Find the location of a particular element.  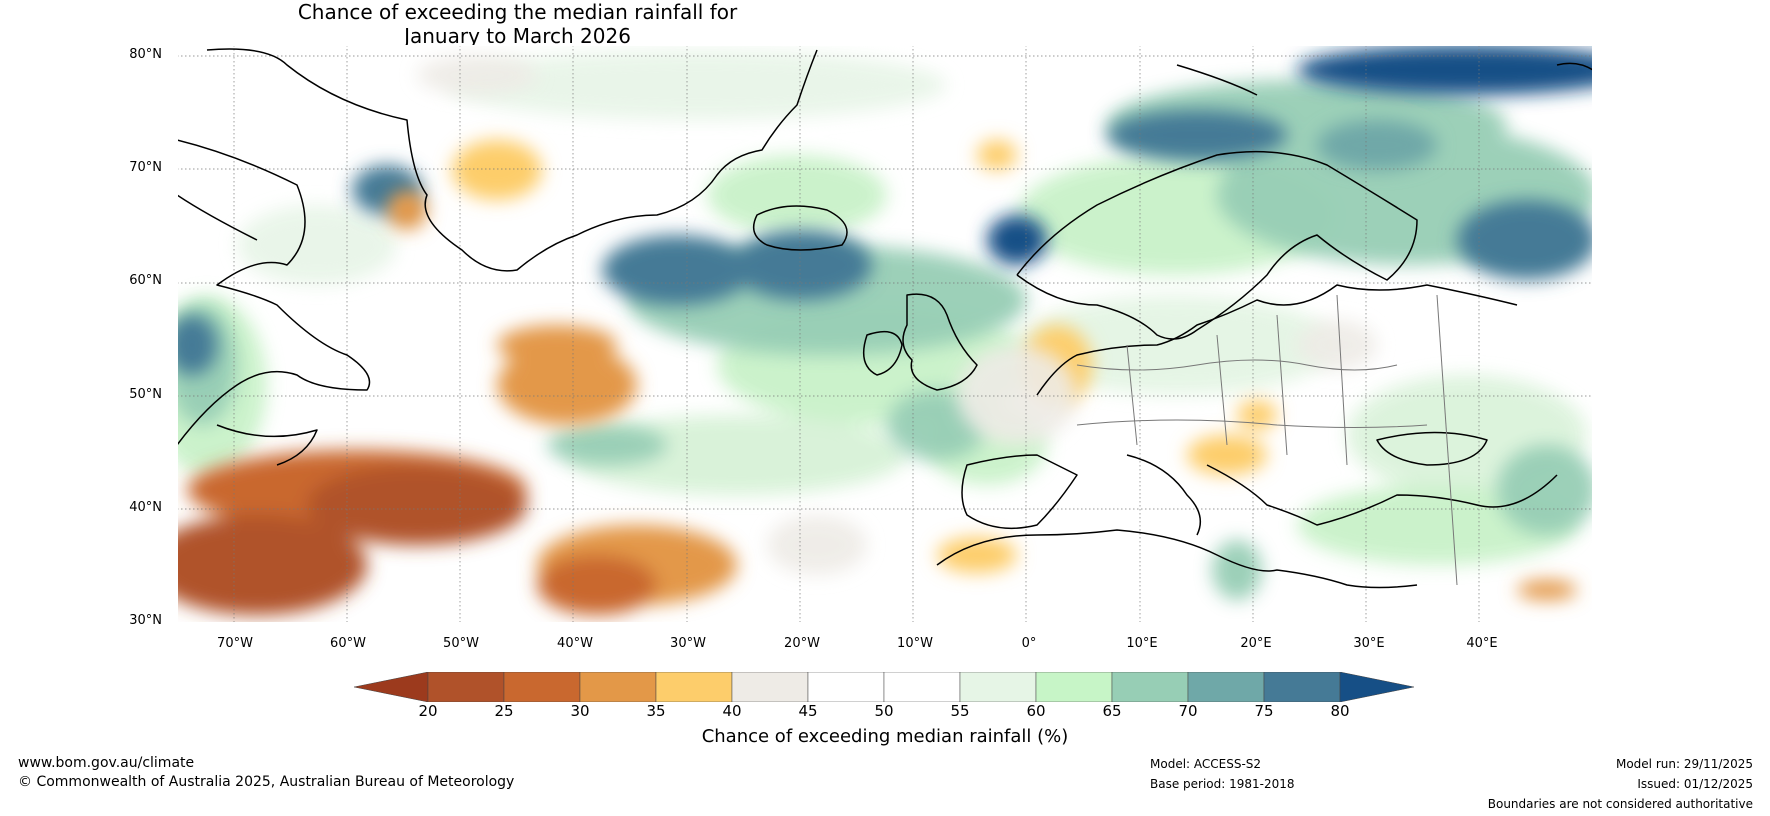

footer-model-run: Model run: 29/11/2025 is located at coordinates (1684, 764).